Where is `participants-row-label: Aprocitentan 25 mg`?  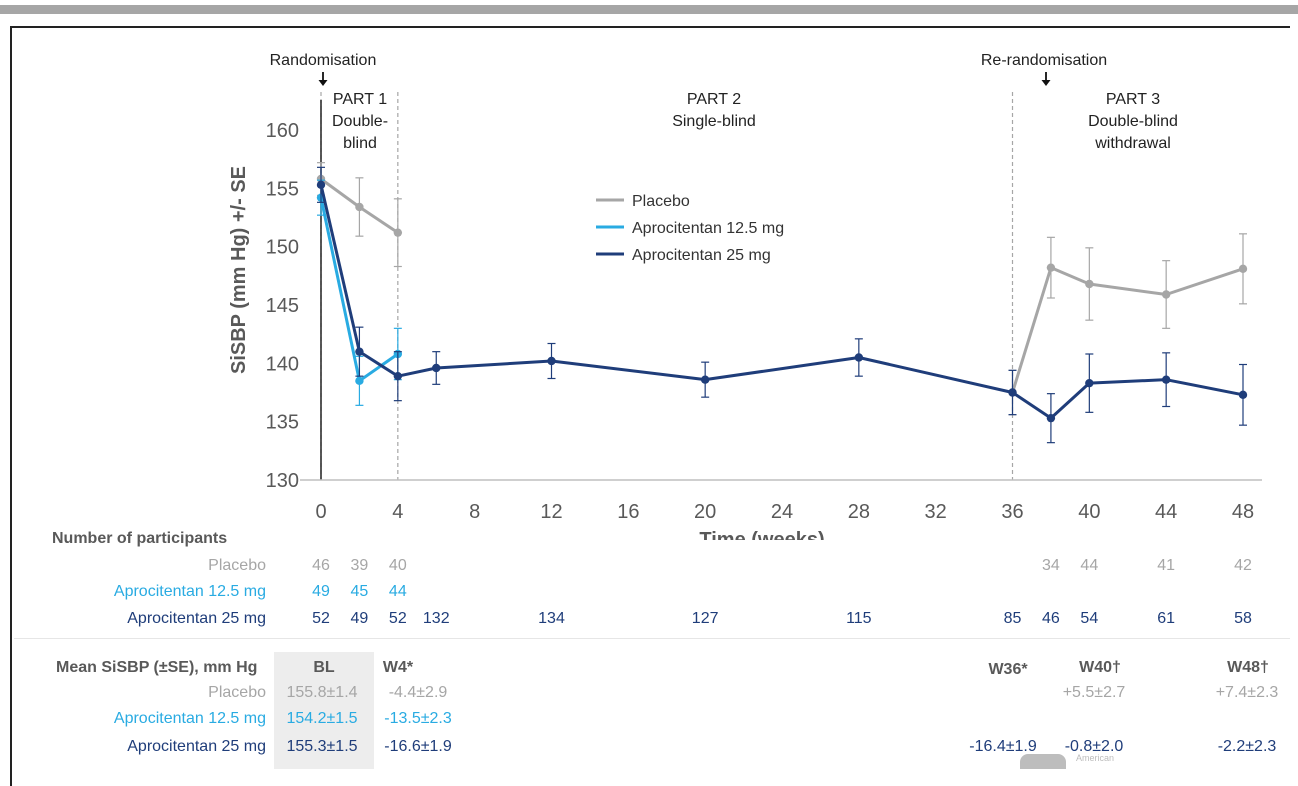
participants-row-label: Aprocitentan 25 mg is located at coordinates (196, 618).